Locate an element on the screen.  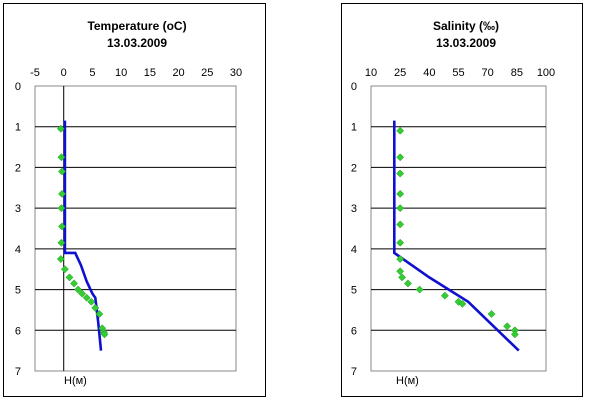
salinity-y-tick-label: 6 is located at coordinates (354, 331).